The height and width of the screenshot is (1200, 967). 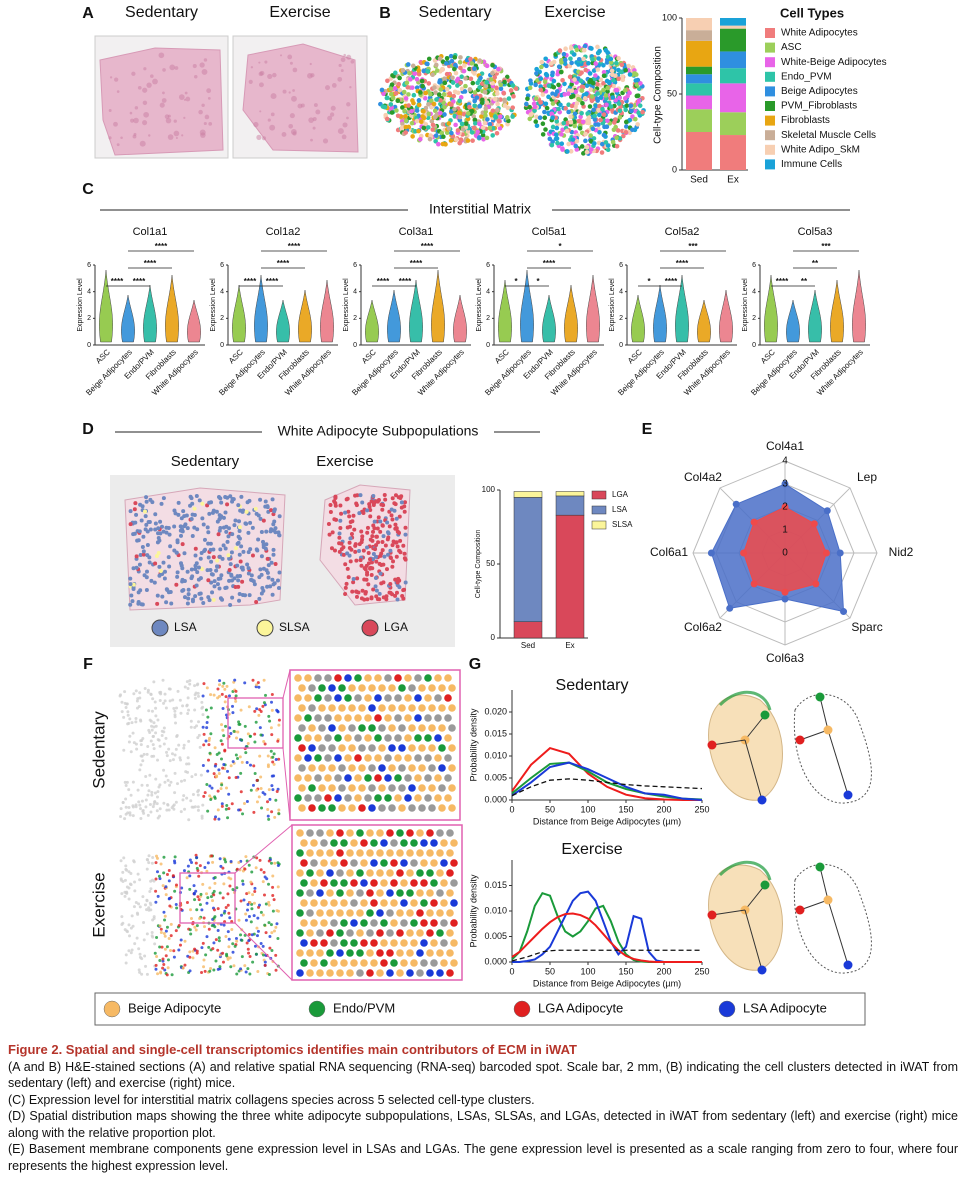 What do you see at coordinates (489, 489) in the screenshot?
I see `y-tick-label: 100` at bounding box center [489, 489].